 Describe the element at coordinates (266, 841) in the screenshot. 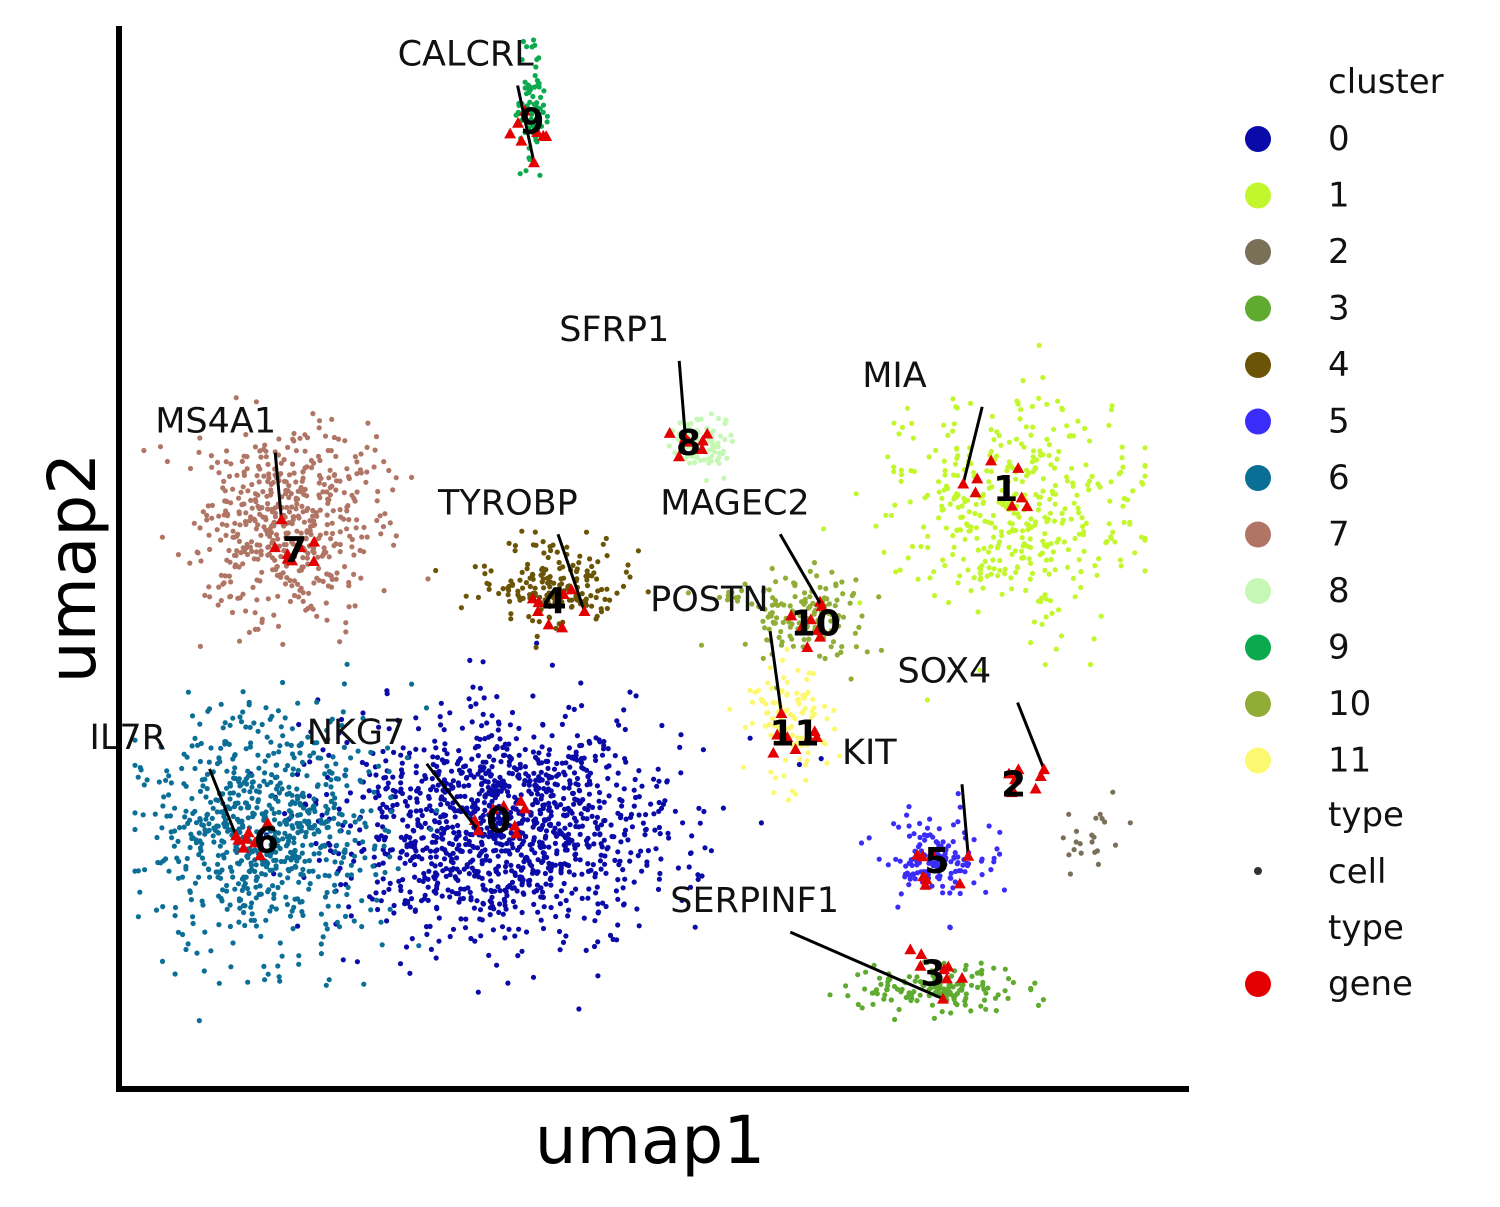

I see `cluster-label: 6` at that location.